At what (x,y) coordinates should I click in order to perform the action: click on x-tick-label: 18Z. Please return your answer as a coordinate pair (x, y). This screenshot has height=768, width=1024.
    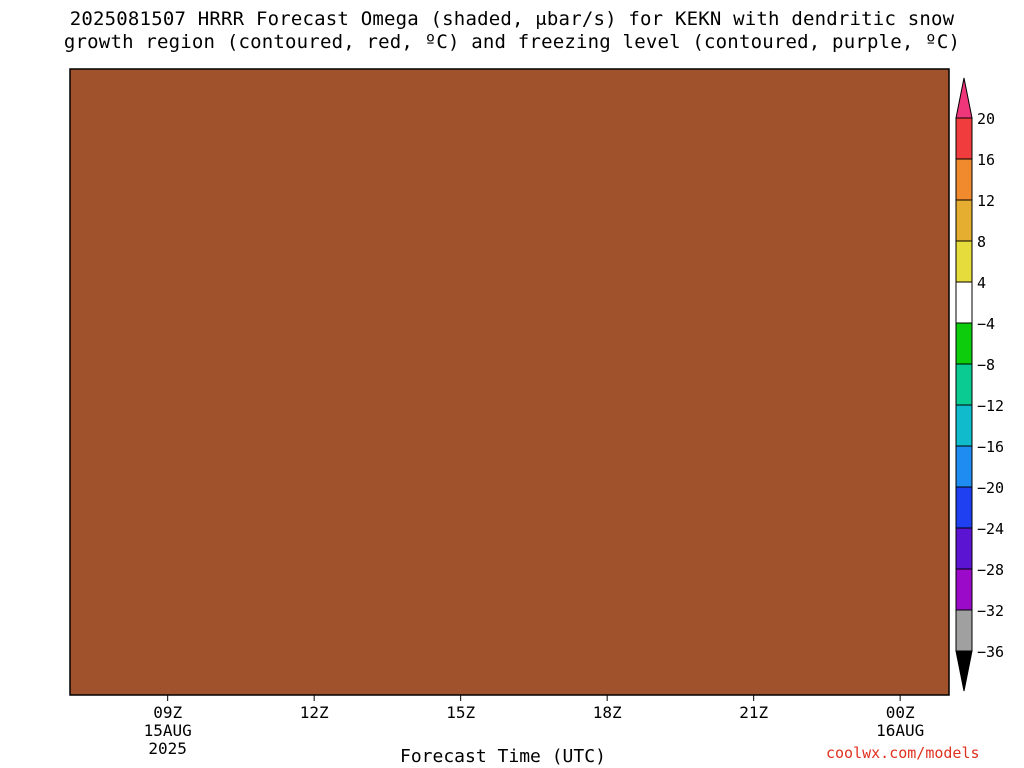
    Looking at the image, I should click on (607, 712).